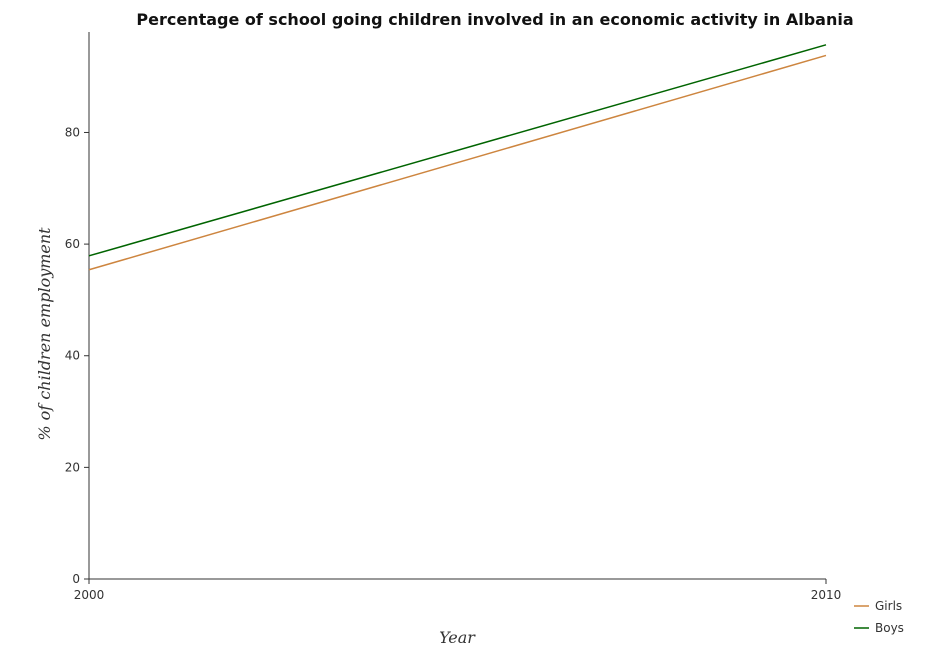 Image resolution: width=934 pixels, height=650 pixels. What do you see at coordinates (826, 595) in the screenshot?
I see `x-tick-label: 2010` at bounding box center [826, 595].